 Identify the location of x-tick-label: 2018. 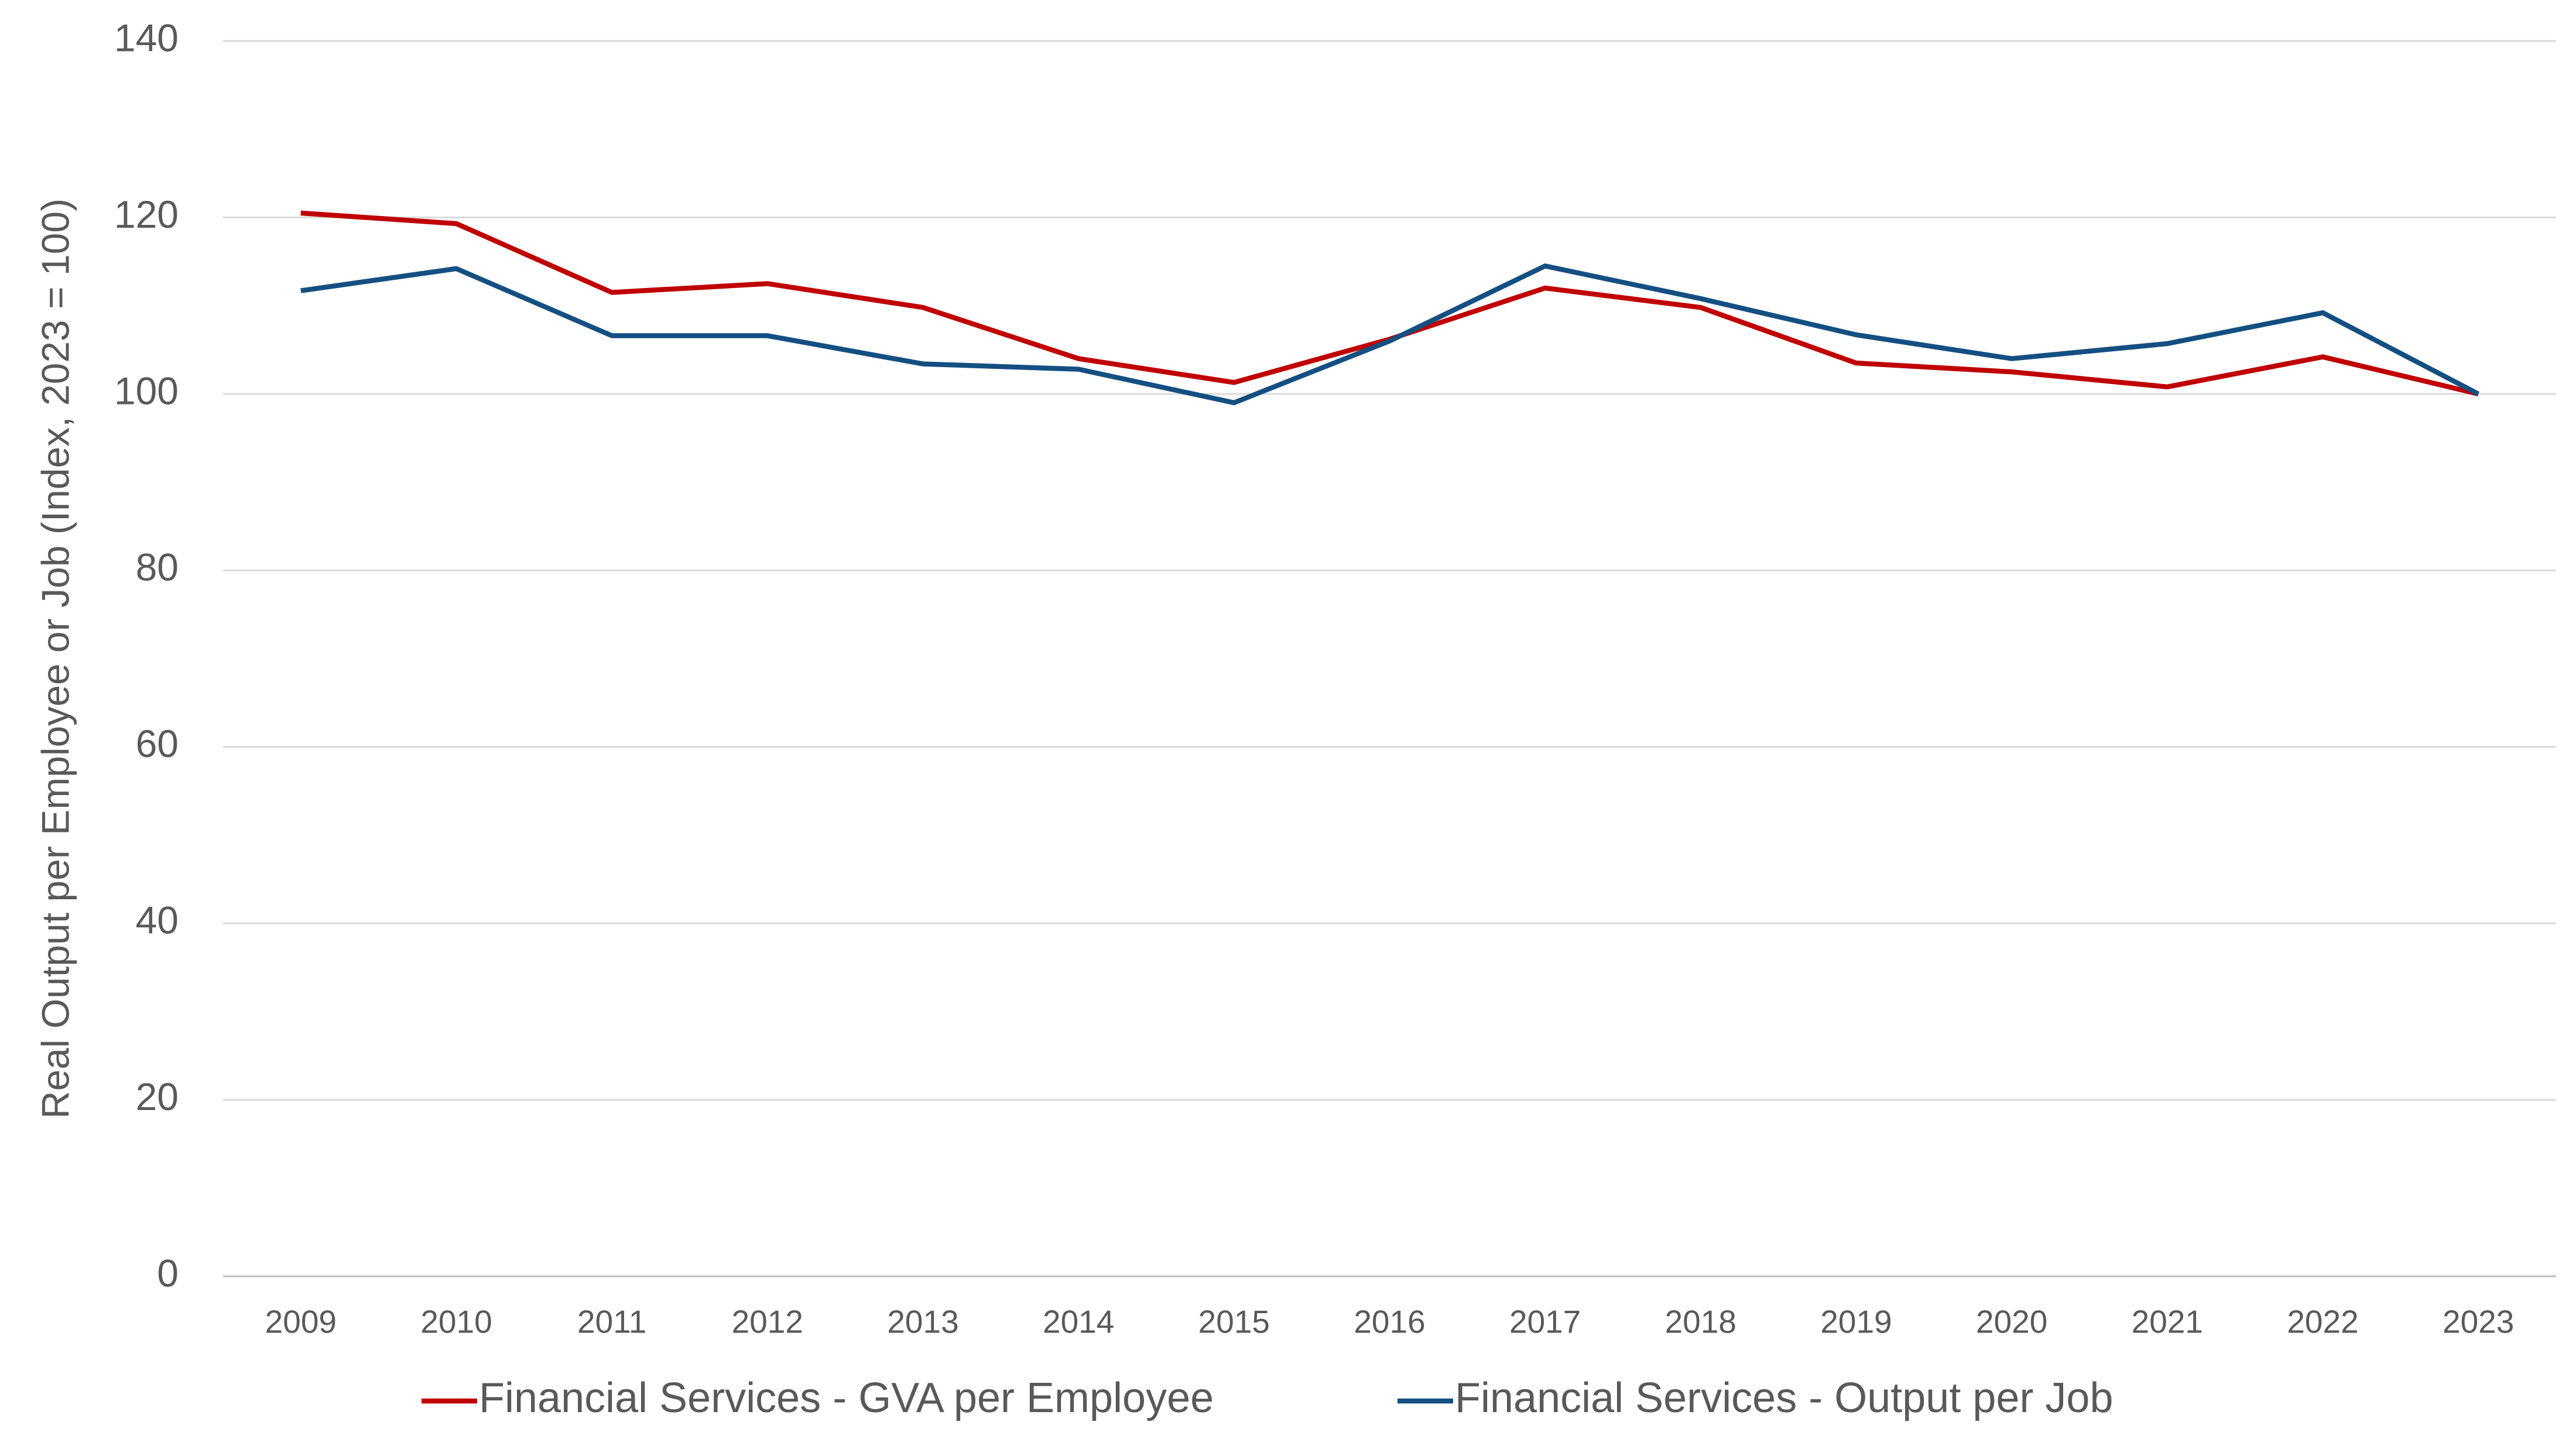
(1700, 1322).